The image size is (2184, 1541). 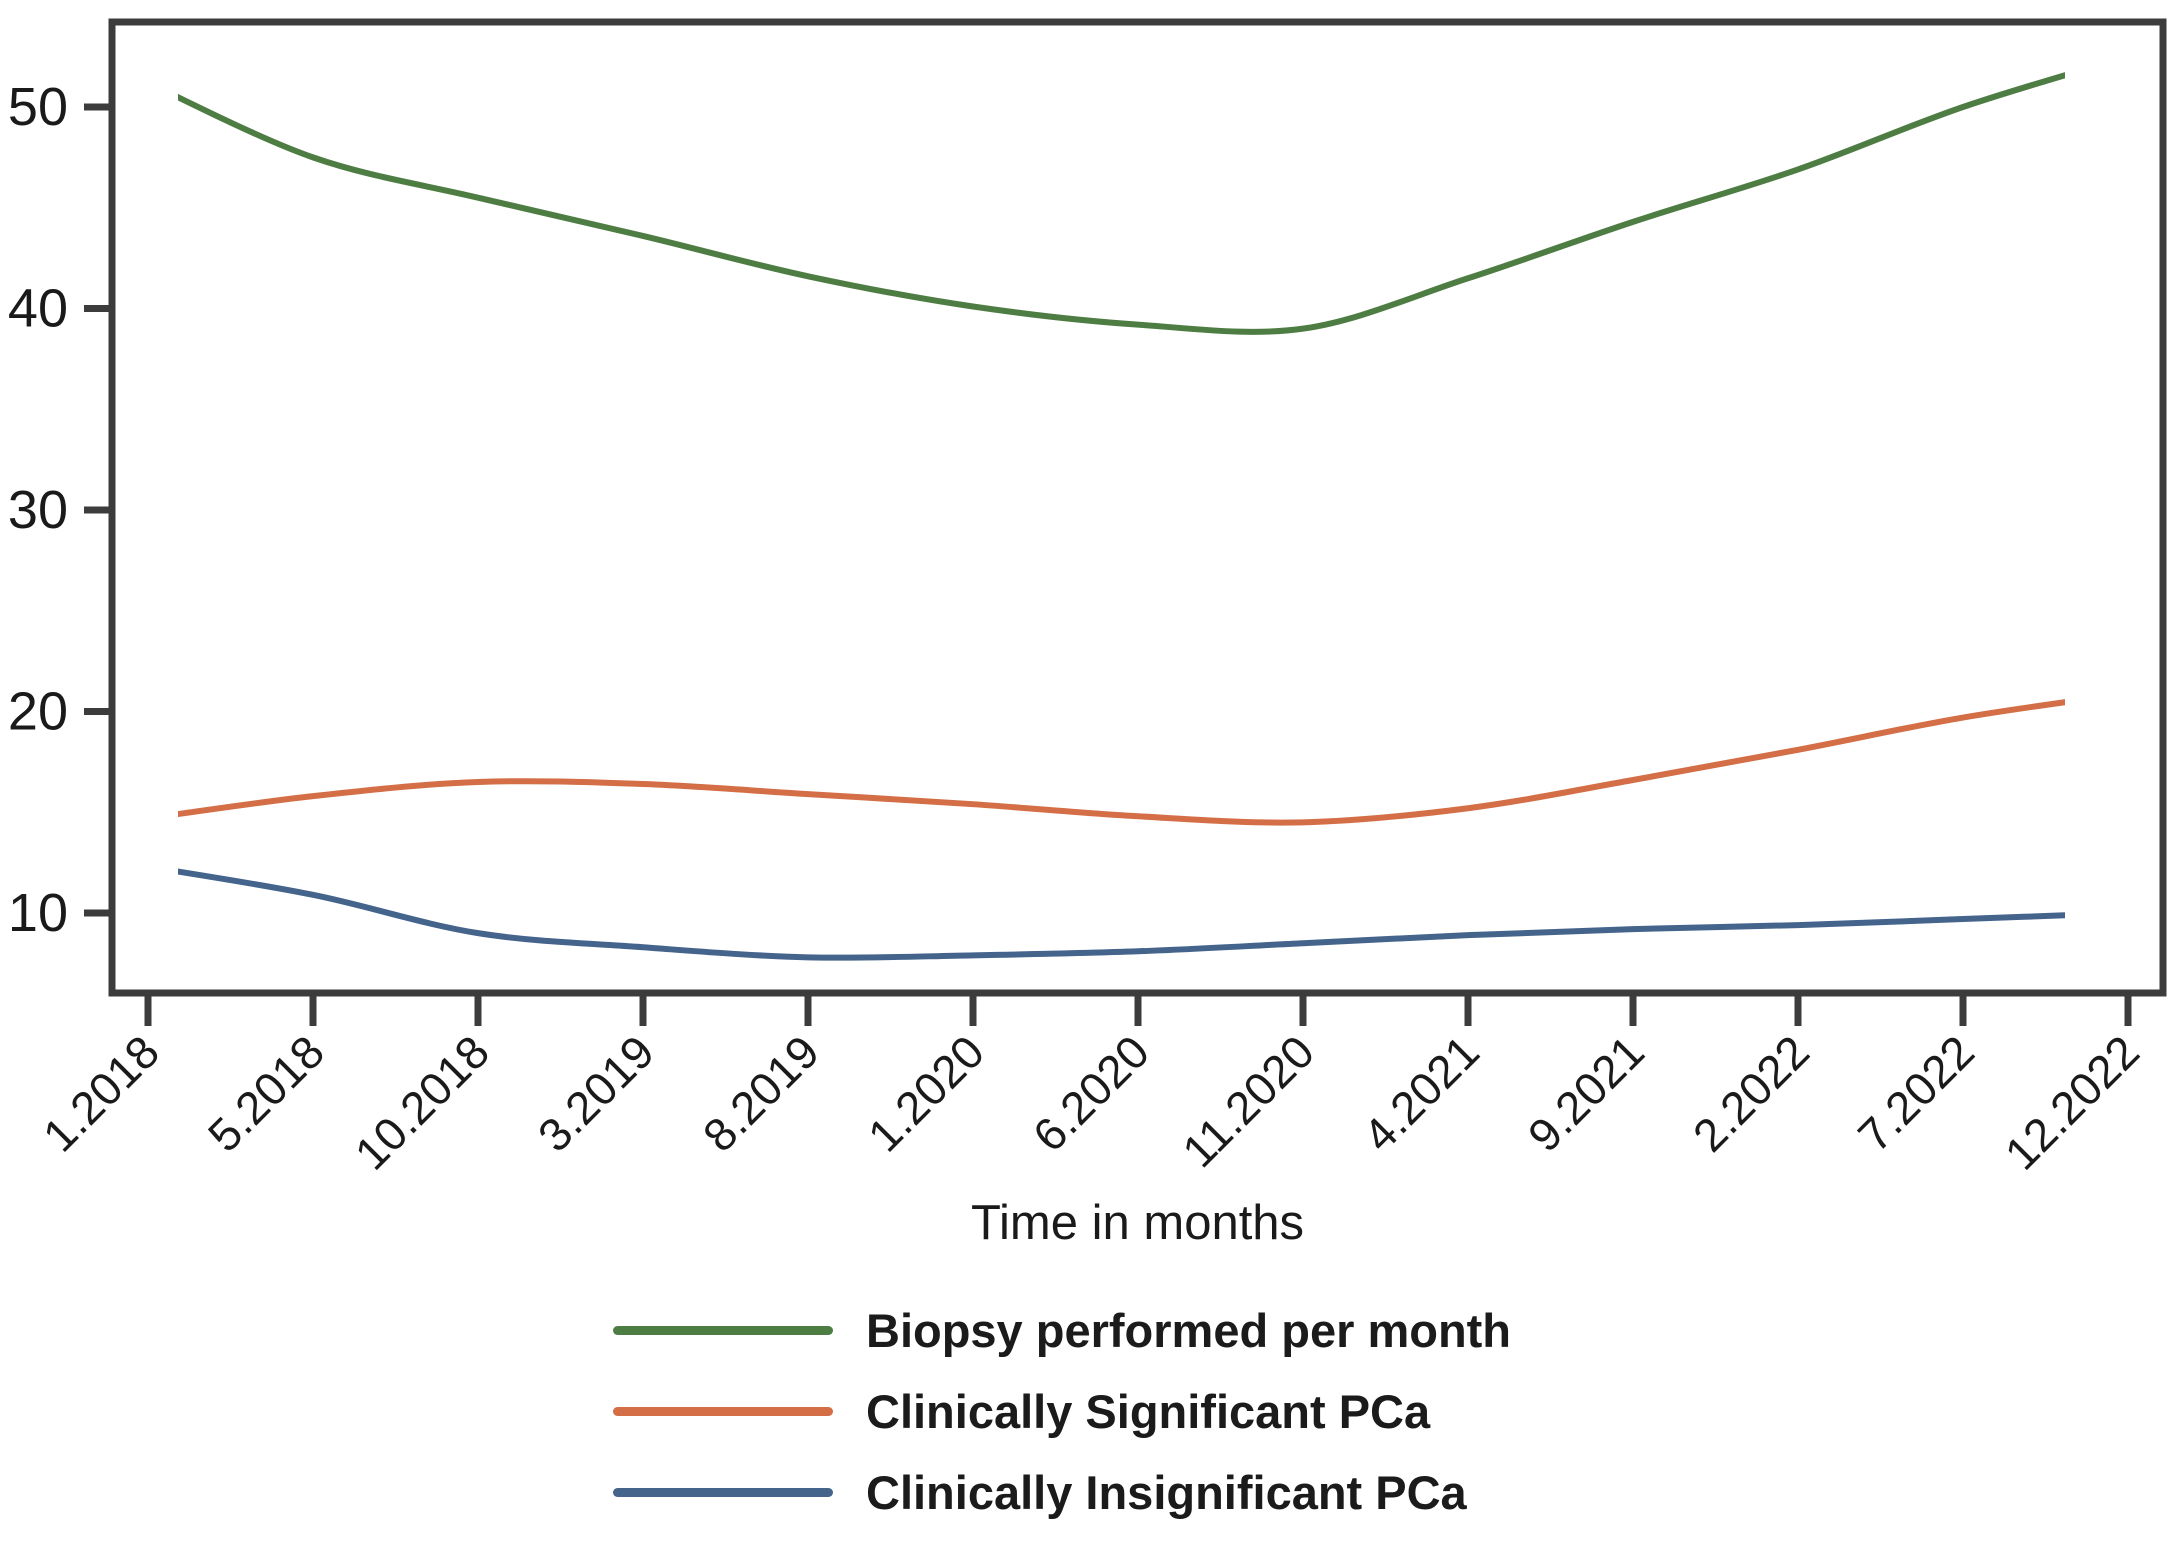 I want to click on y-tick-label: 10, so click(x=38, y=913).